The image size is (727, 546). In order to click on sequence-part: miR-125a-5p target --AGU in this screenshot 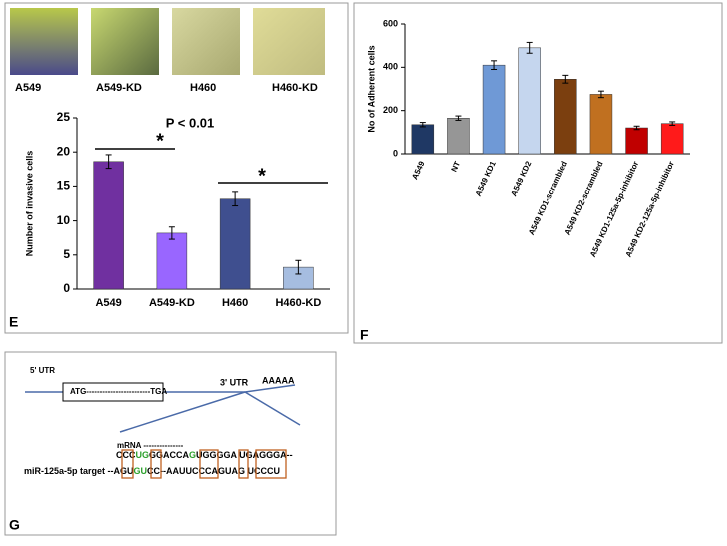, I will do `click(79, 471)`.